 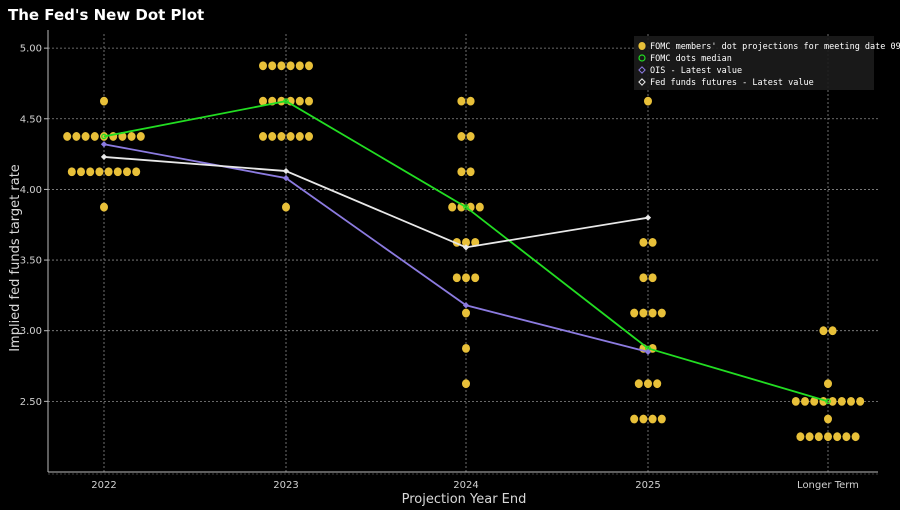 What do you see at coordinates (31, 261) in the screenshot?
I see `y-tick-label: 3.50` at bounding box center [31, 261].